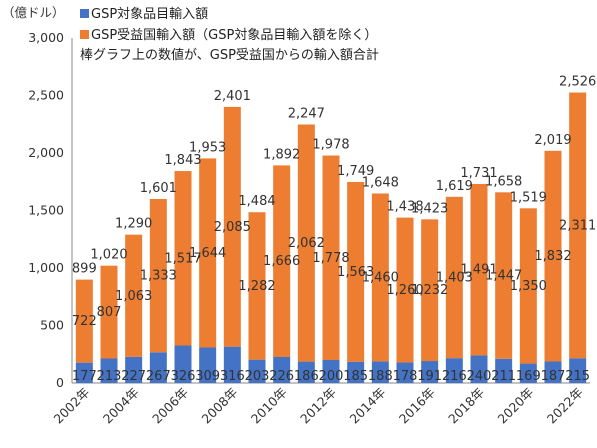 The image size is (597, 448). I want to click on legend-label-gsp-beneficiary: GSP受益国輸入額（GSP対象品目輸入額を除く）, so click(234, 35).